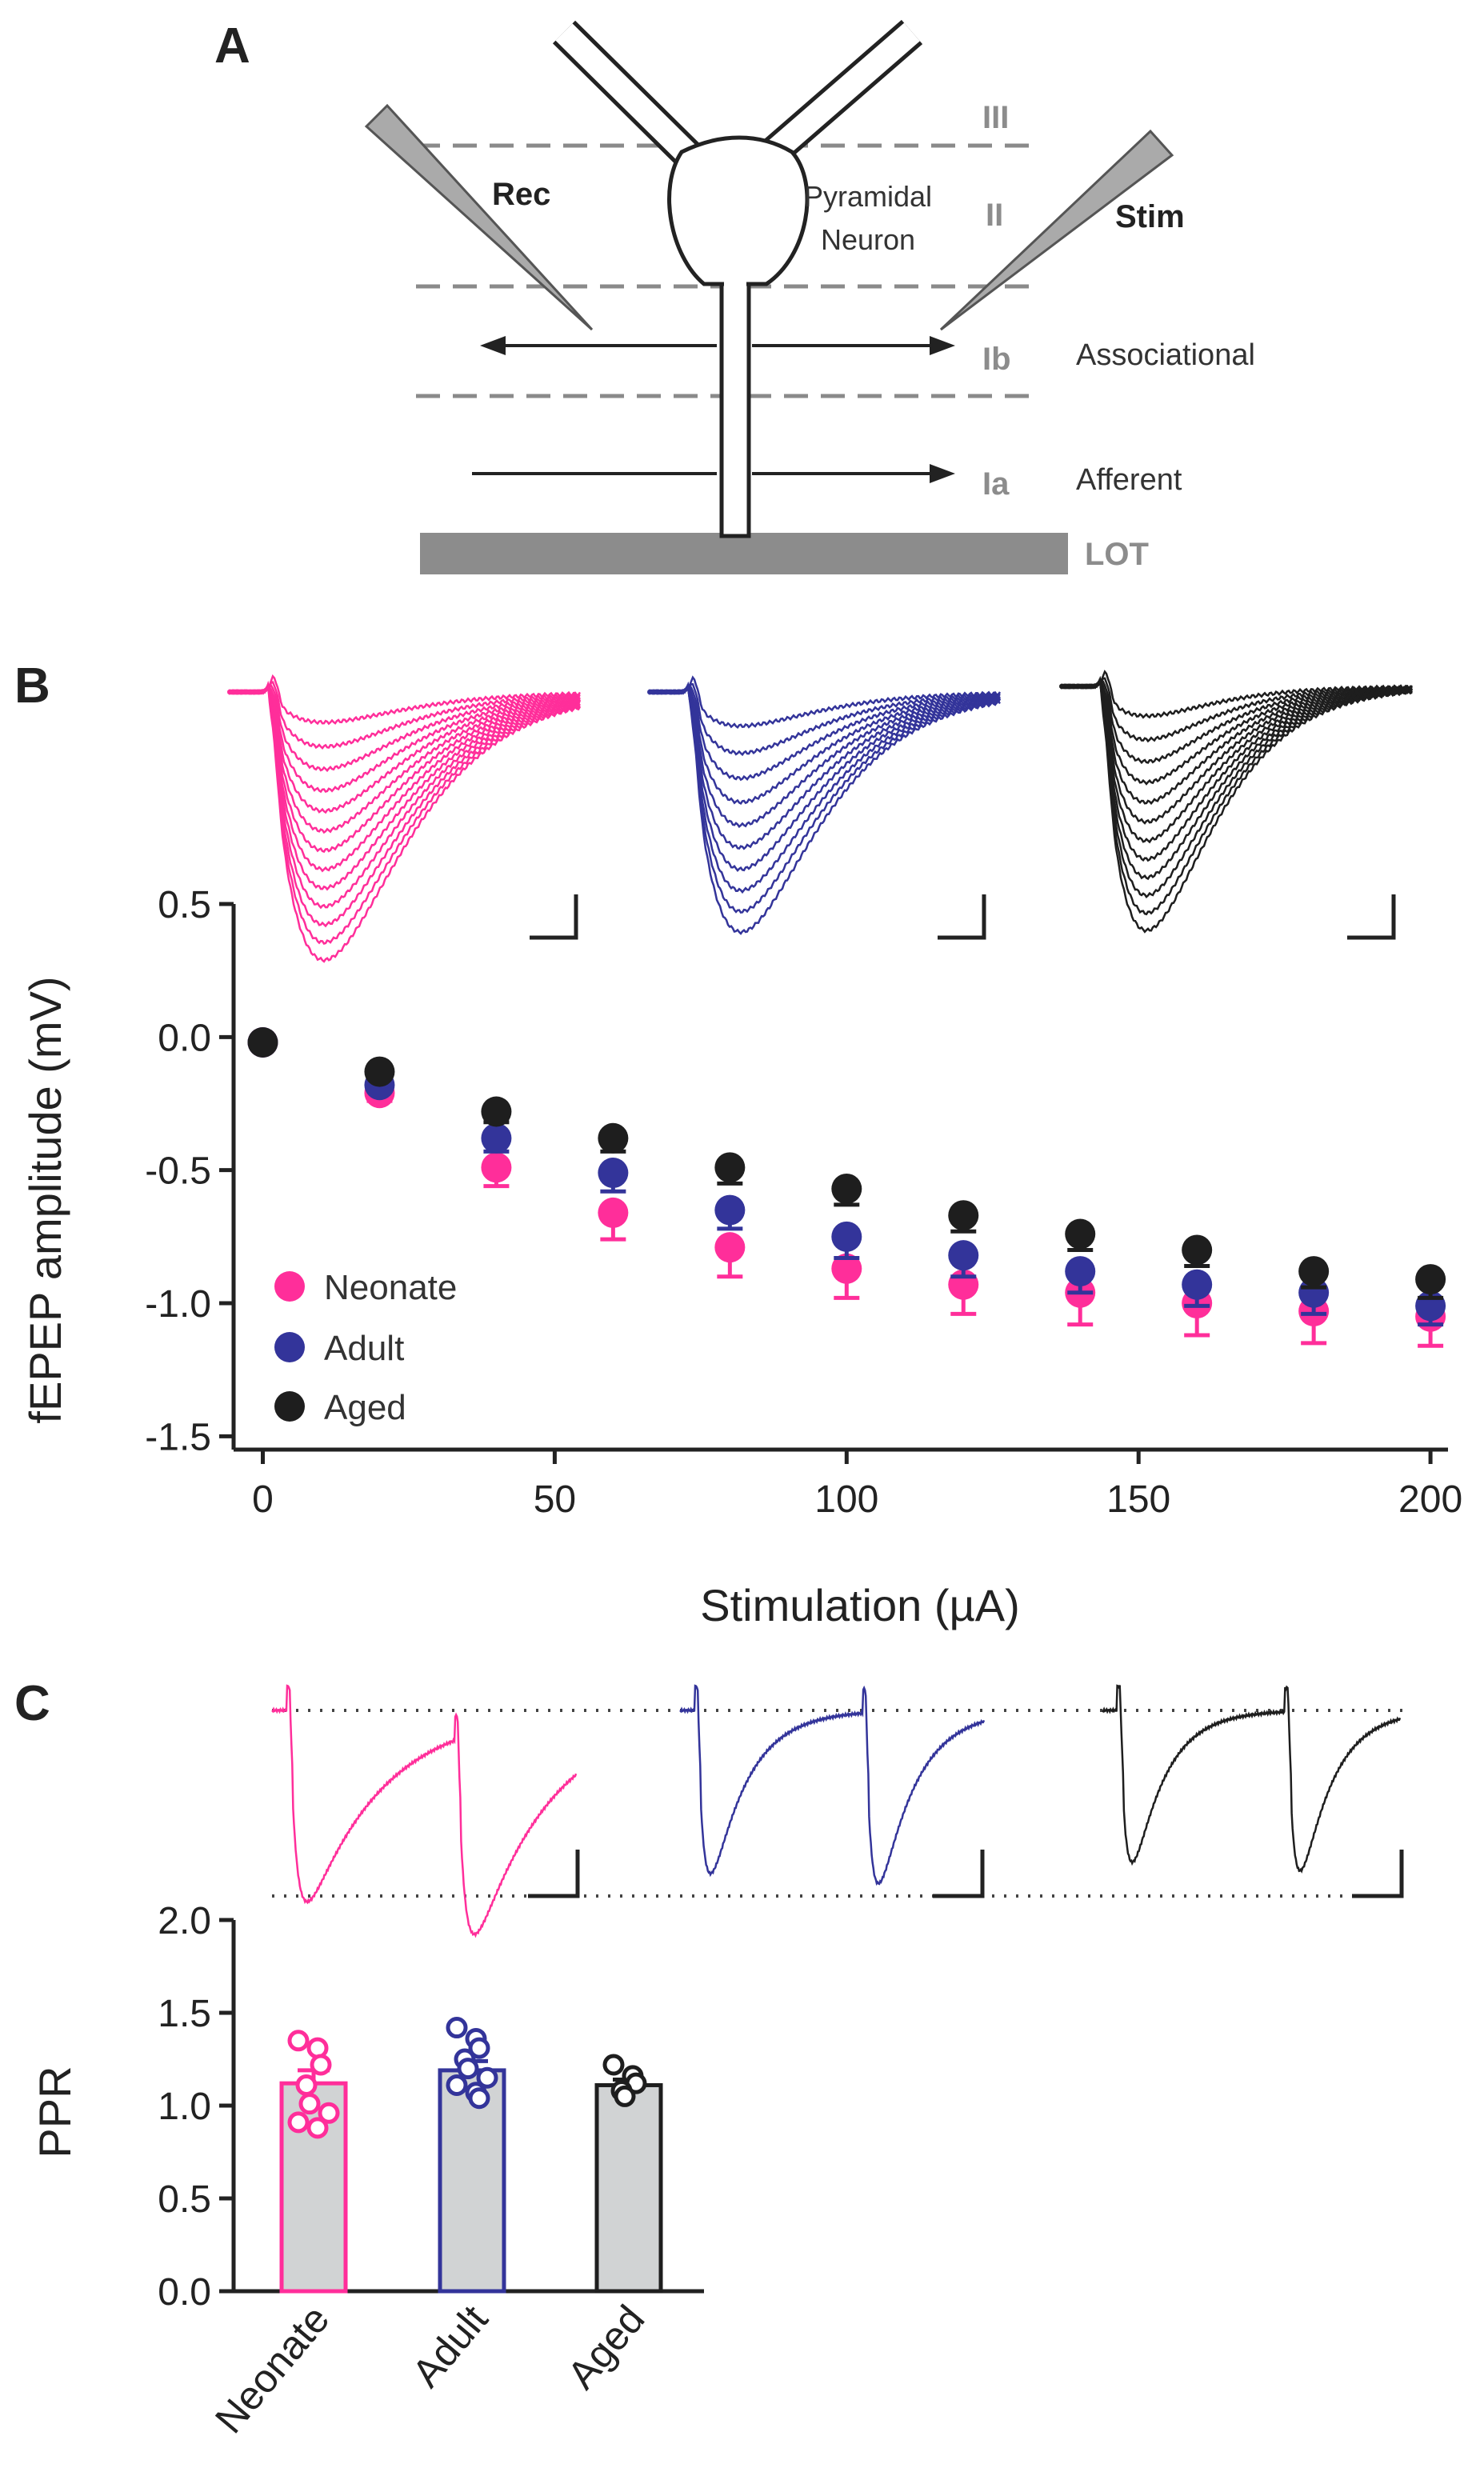 The height and width of the screenshot is (2472, 1484). What do you see at coordinates (735, 407) in the screenshot?
I see `neuron-axon` at bounding box center [735, 407].